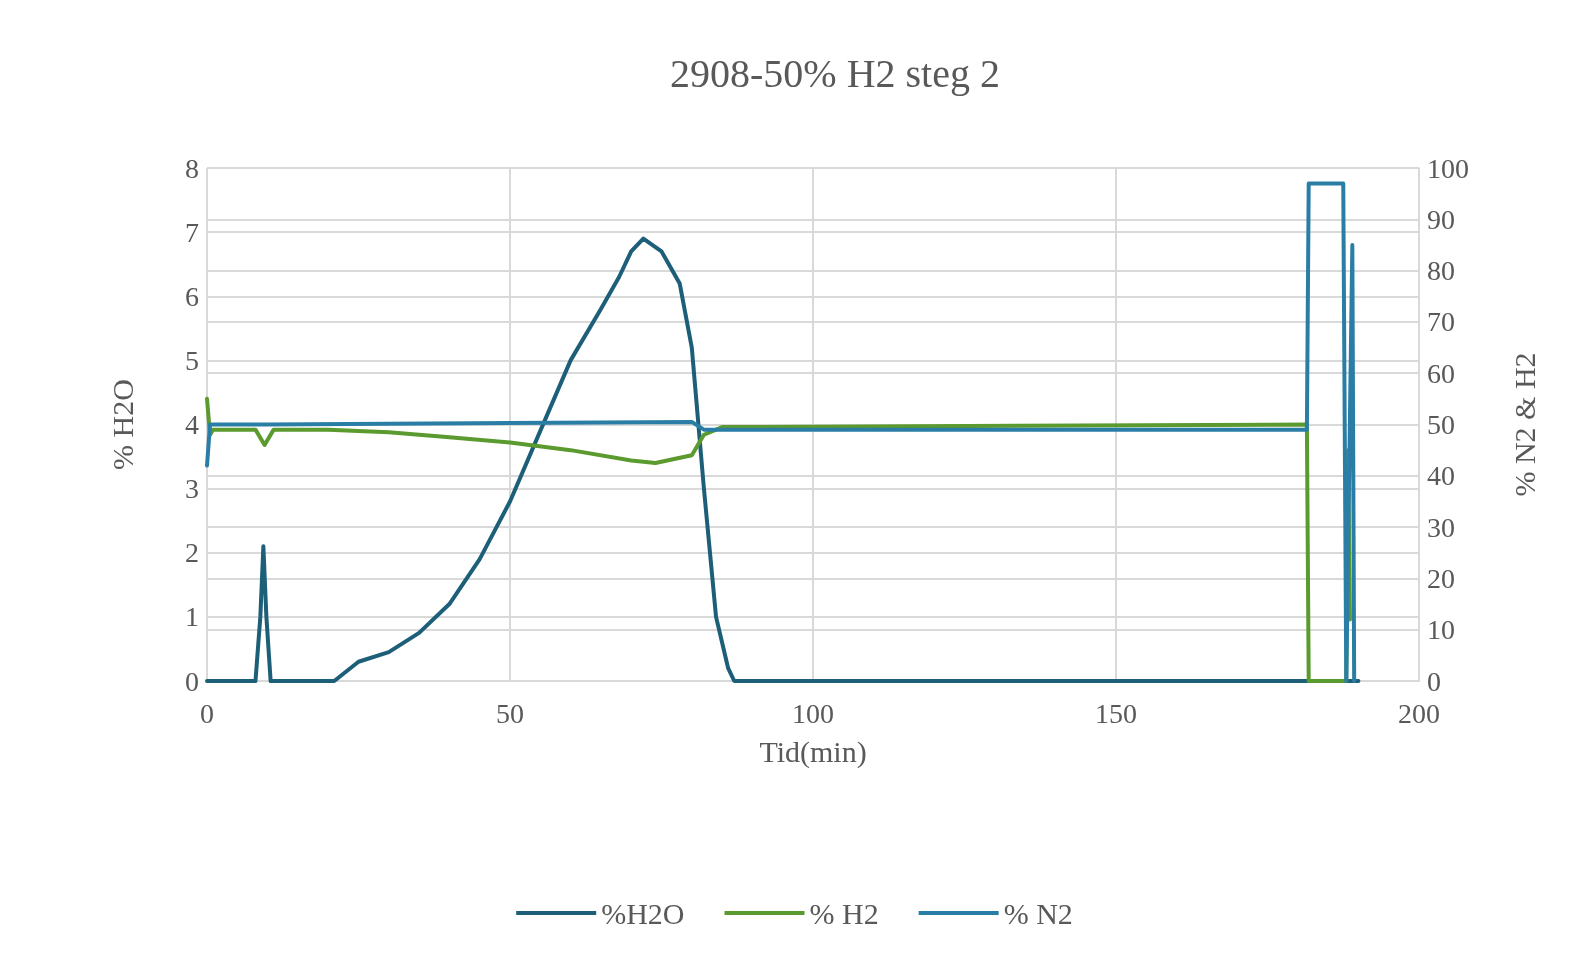 The width and height of the screenshot is (1589, 961). Describe the element at coordinates (1441, 219) in the screenshot. I see `y2-tick-label: 90` at that location.